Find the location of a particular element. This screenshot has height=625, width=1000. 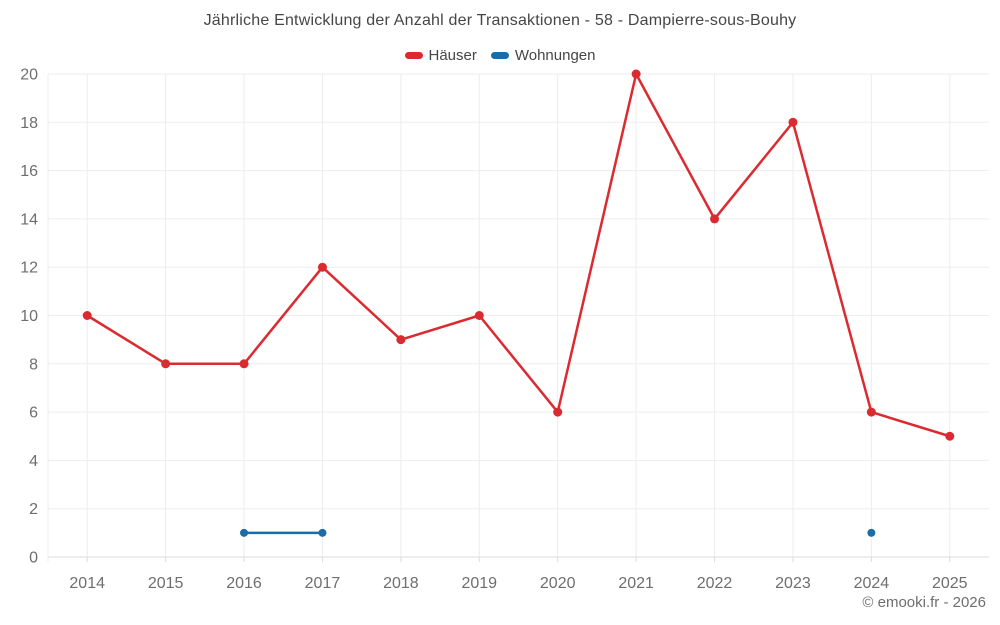

x-tick-label: 2014 is located at coordinates (87, 583).